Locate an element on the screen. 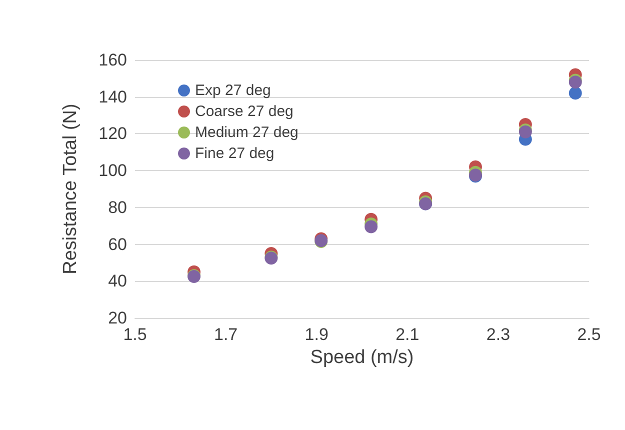  x-tick-label: 2.3 is located at coordinates (498, 334).